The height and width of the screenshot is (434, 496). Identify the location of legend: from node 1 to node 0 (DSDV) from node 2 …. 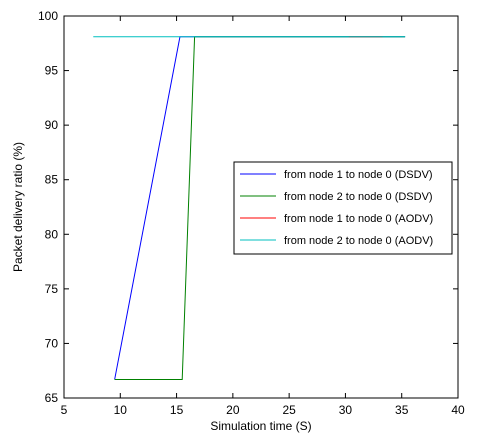
(343, 208).